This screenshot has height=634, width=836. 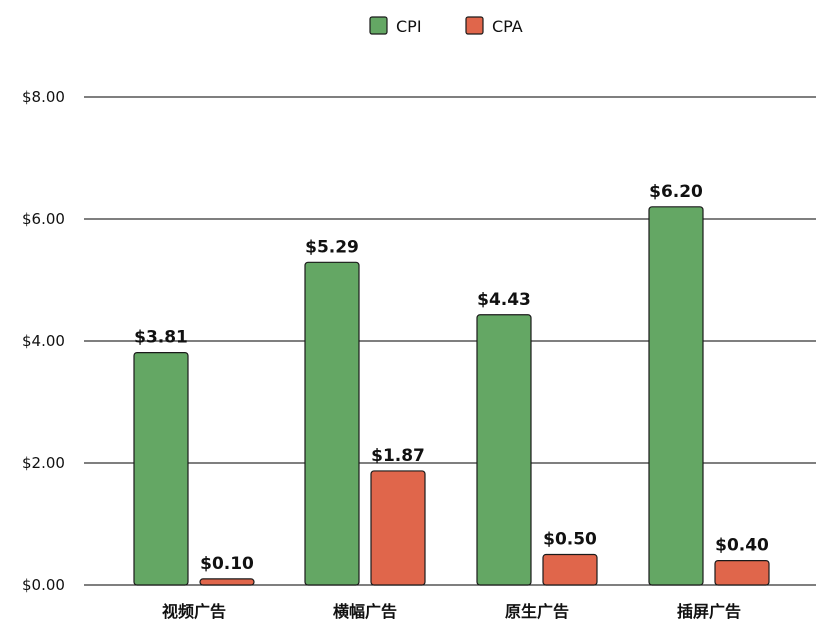 I want to click on data-label: $4.43, so click(x=504, y=300).